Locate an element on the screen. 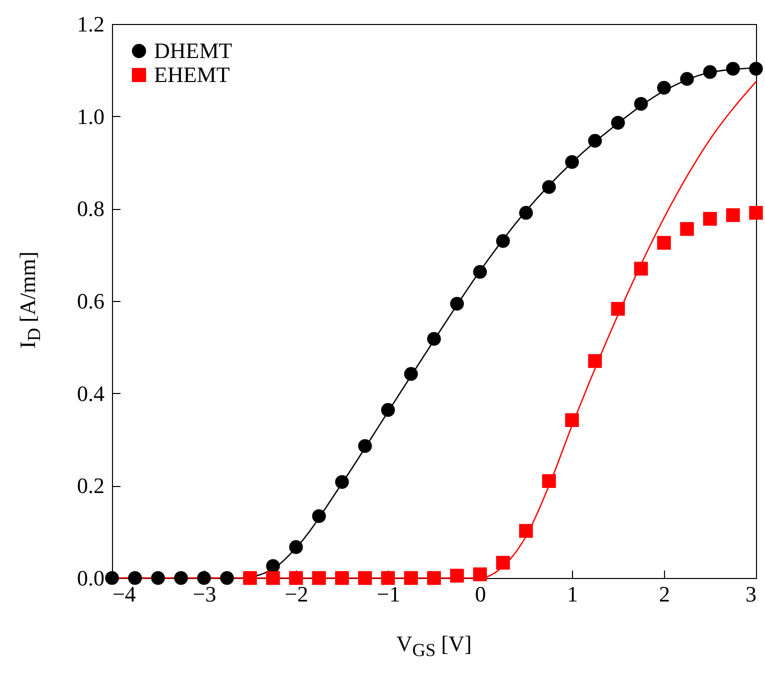 Image resolution: width=765 pixels, height=677 pixels. x-tick-label: 3 is located at coordinates (751, 594).